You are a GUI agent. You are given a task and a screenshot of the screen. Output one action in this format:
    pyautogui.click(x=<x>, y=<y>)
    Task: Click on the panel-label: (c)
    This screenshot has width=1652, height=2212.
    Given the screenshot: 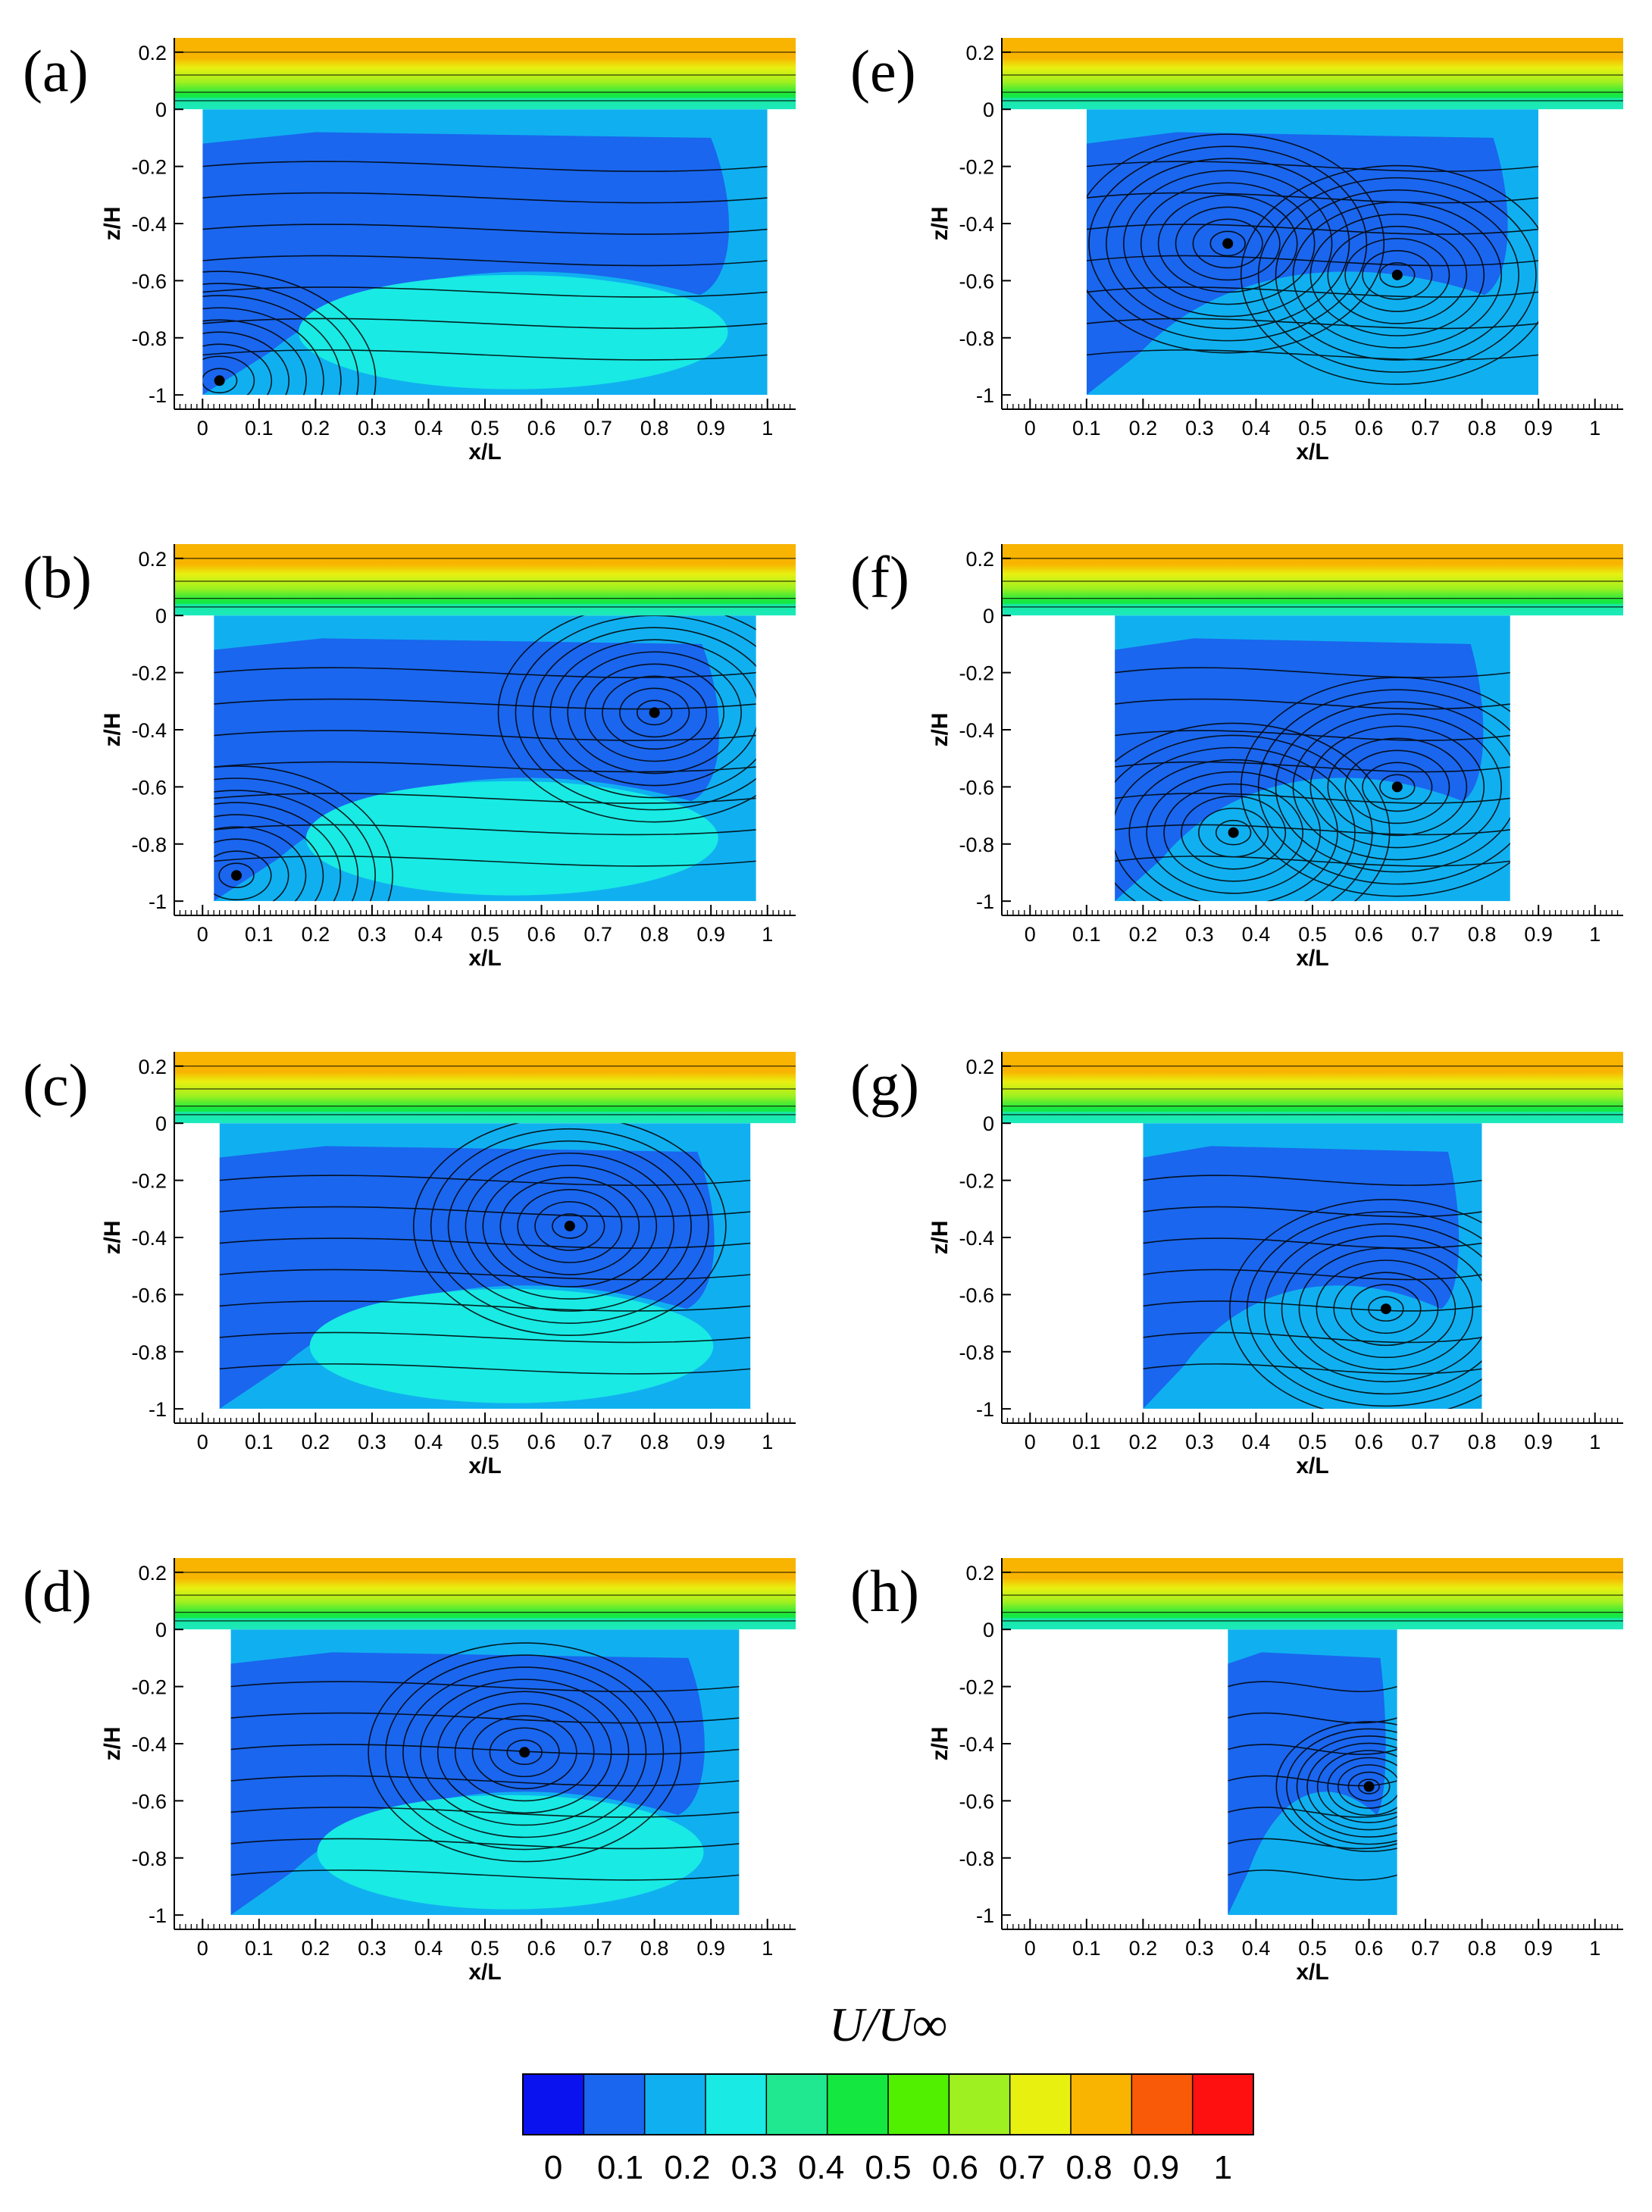 What is the action you would take?
    pyautogui.click(x=56, y=1085)
    